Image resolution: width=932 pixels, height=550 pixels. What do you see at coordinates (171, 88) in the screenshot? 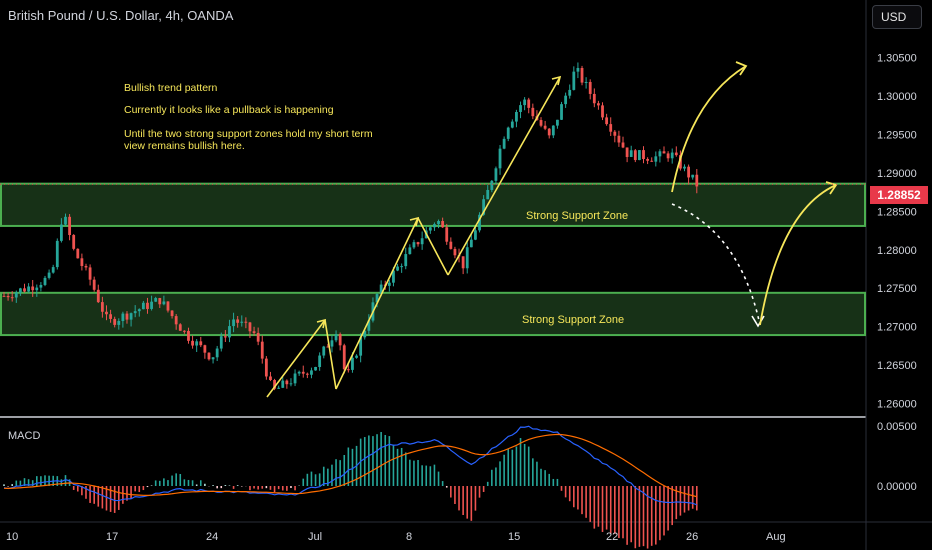
I see `note-title: Bullish trend pattern` at bounding box center [171, 88].